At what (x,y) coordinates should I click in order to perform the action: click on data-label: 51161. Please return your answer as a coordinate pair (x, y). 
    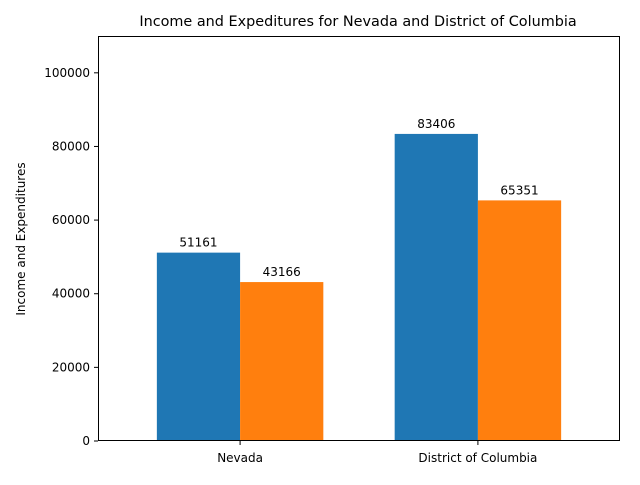
    Looking at the image, I should click on (198, 243).